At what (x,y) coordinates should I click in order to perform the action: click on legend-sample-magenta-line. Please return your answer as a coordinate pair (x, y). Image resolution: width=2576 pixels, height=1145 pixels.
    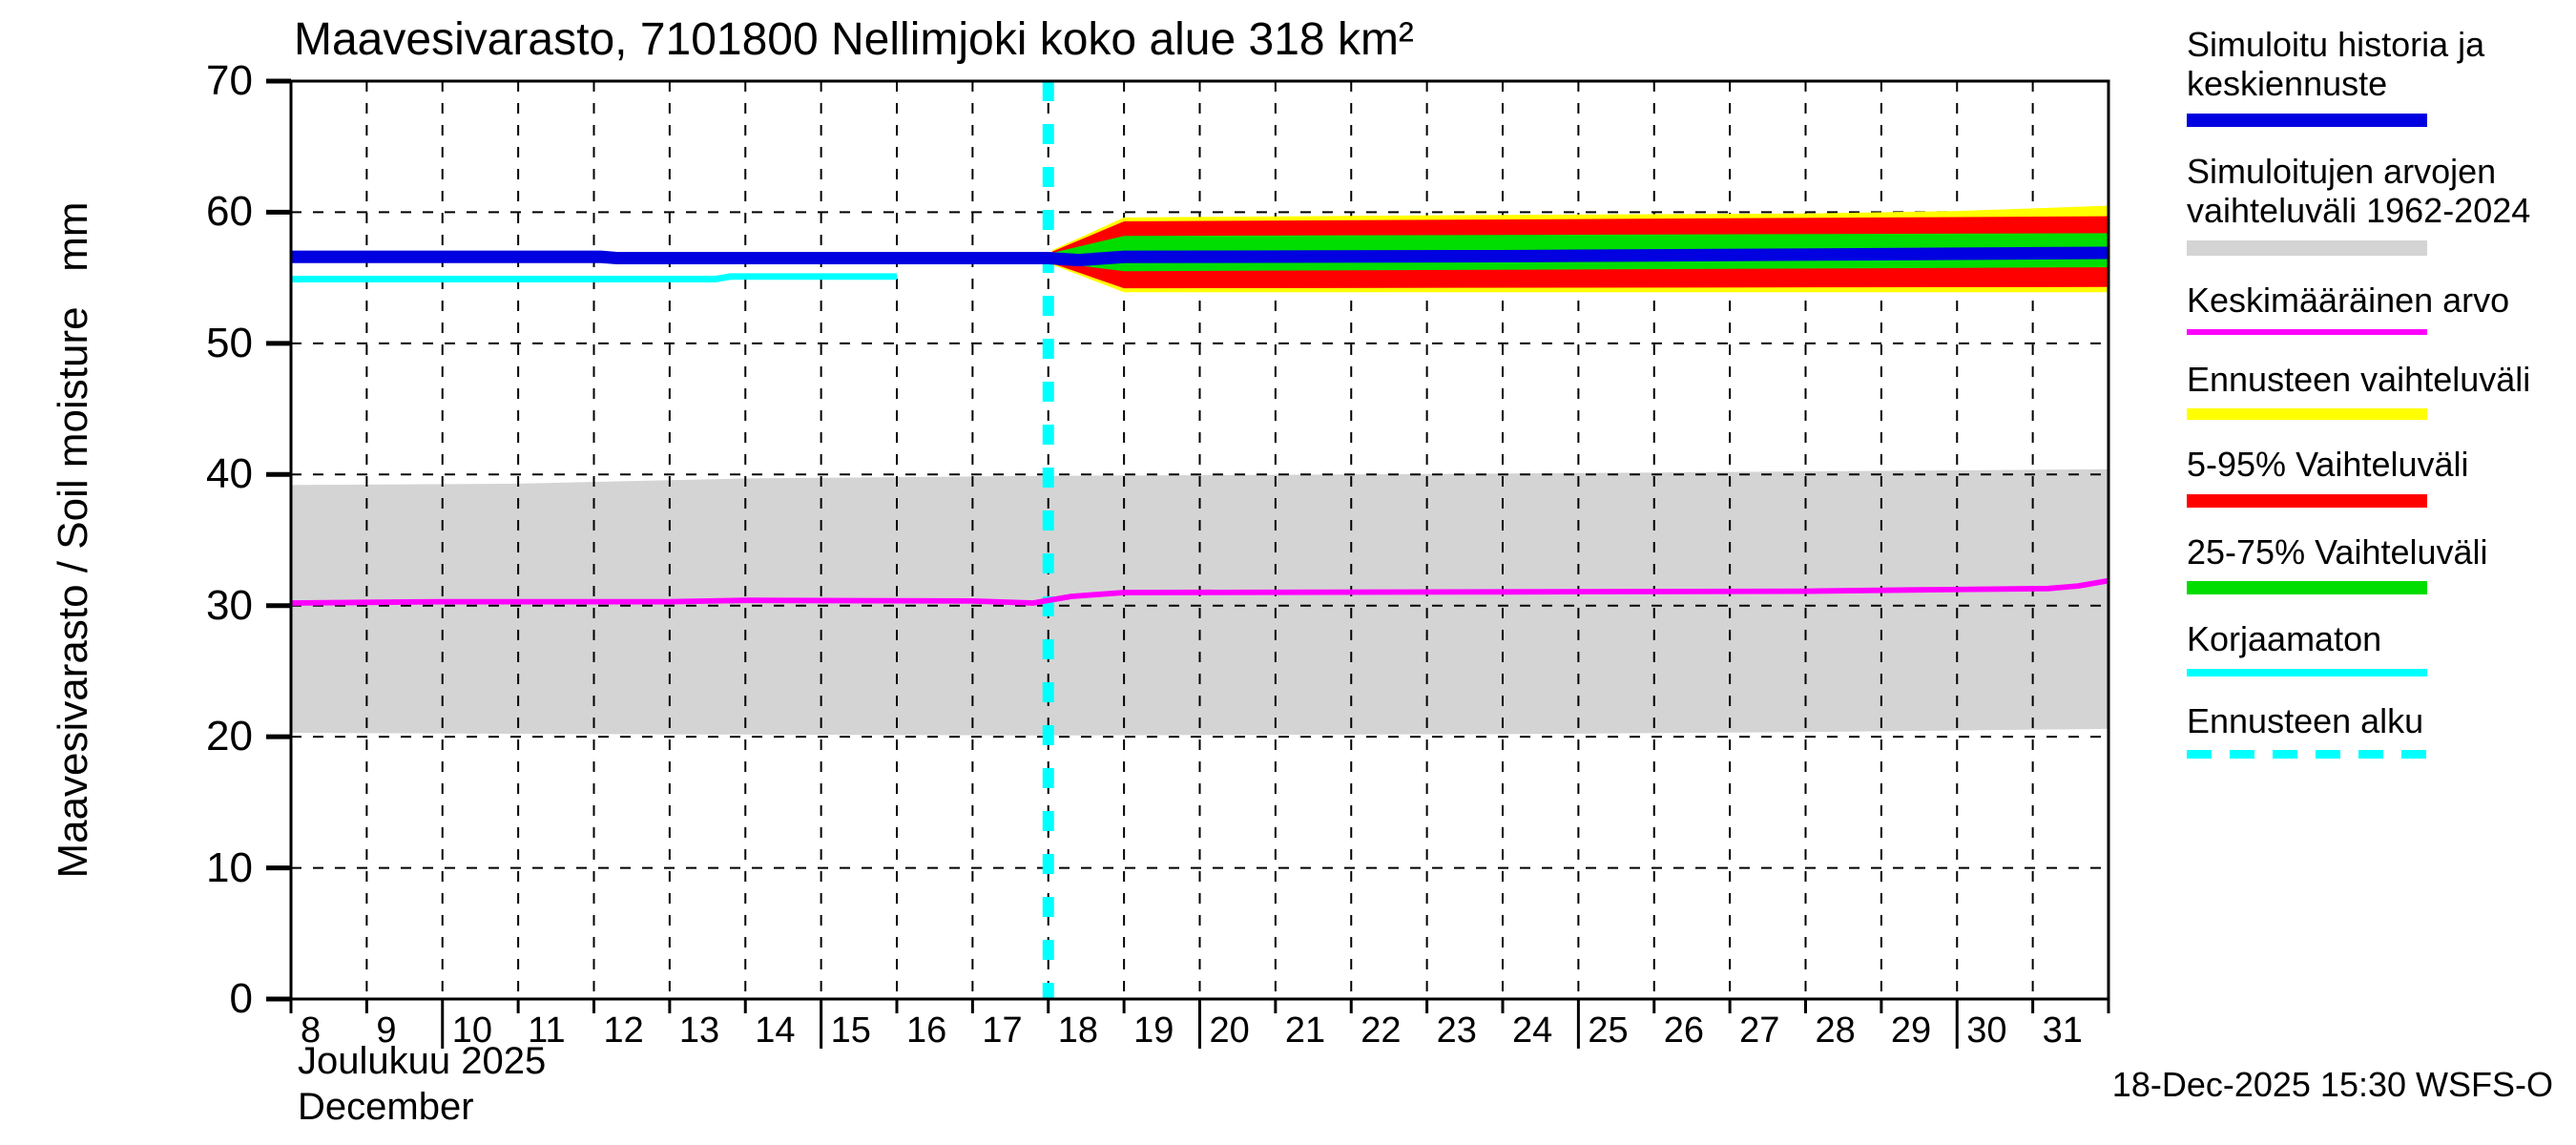
    Looking at the image, I should click on (2307, 331).